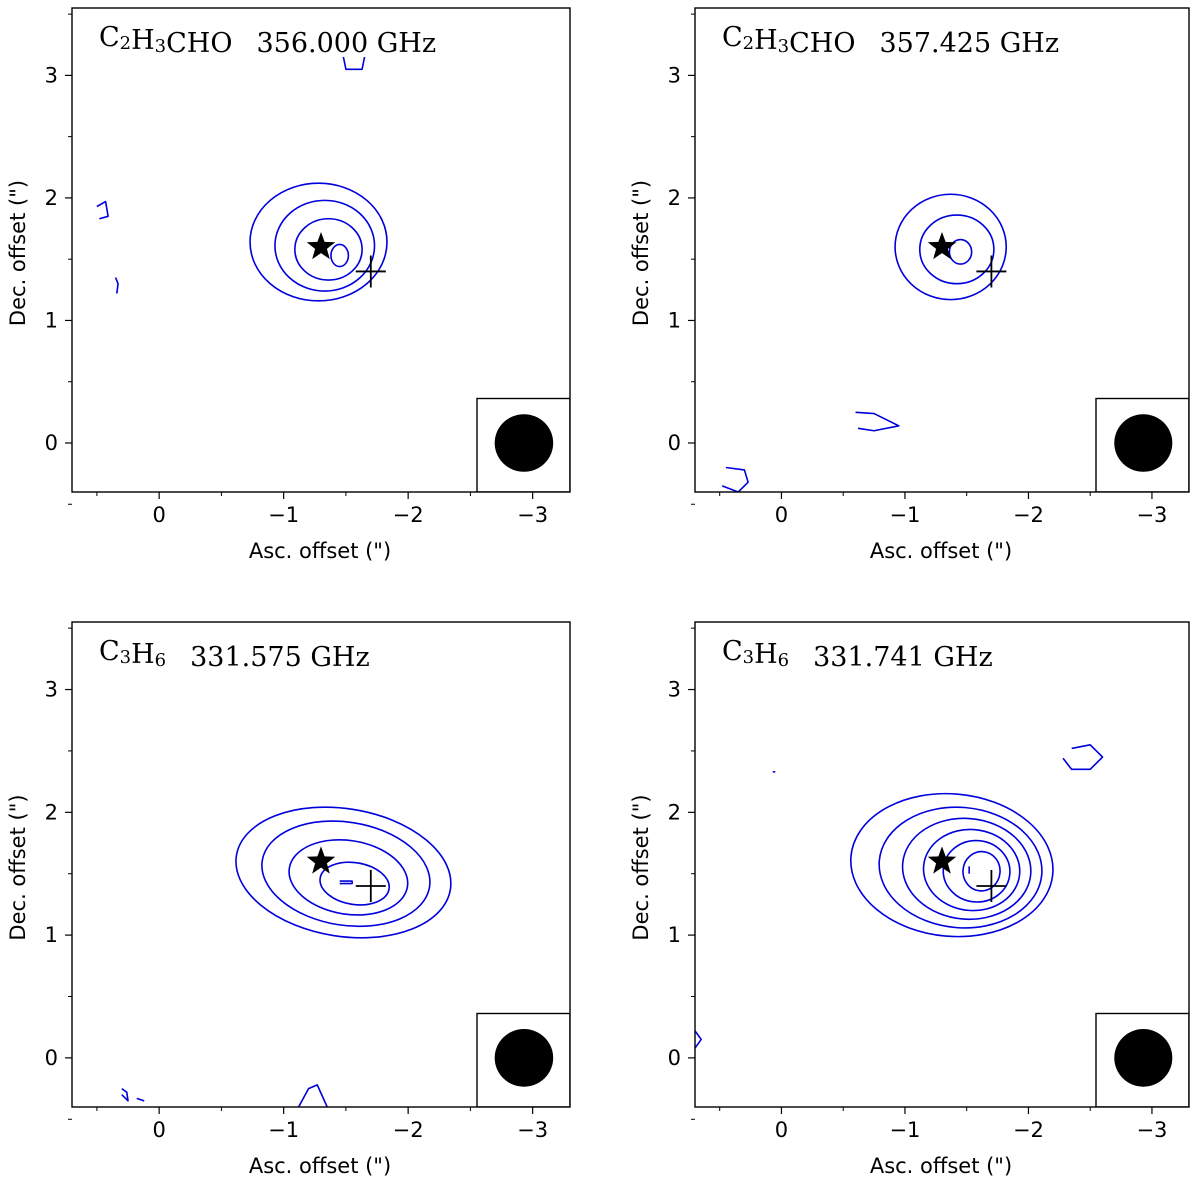  What do you see at coordinates (890, 40) in the screenshot?
I see `panel-title: C2H3CHO 357.425 GHz` at bounding box center [890, 40].